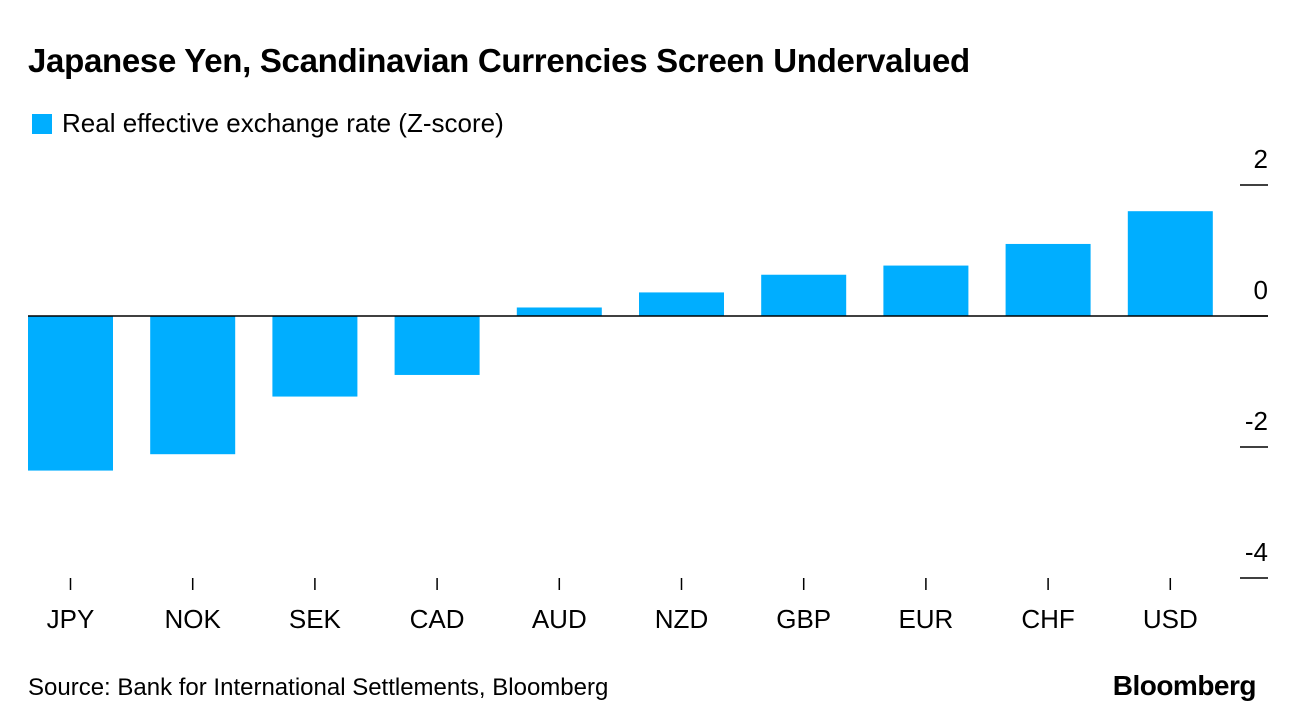 Image resolution: width=1296 pixels, height=728 pixels. What do you see at coordinates (559, 311) in the screenshot?
I see `bar-aud` at bounding box center [559, 311].